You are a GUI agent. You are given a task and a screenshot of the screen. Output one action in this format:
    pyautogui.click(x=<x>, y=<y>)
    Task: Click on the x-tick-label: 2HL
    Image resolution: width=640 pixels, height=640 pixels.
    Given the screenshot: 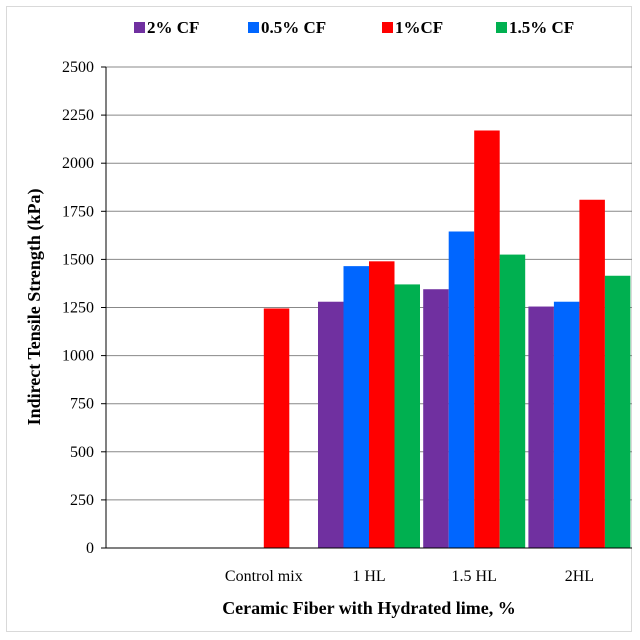 What is the action you would take?
    pyautogui.click(x=579, y=576)
    